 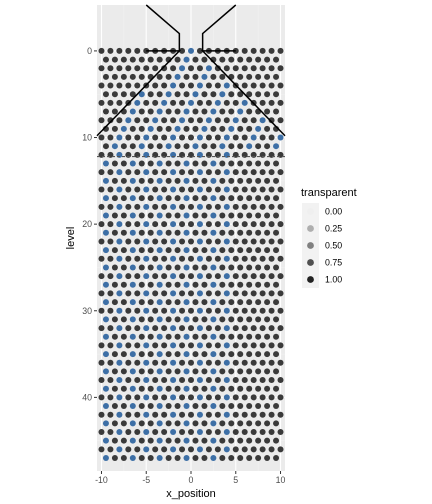 I want to click on funnel-left-line, so click(x=139, y=70).